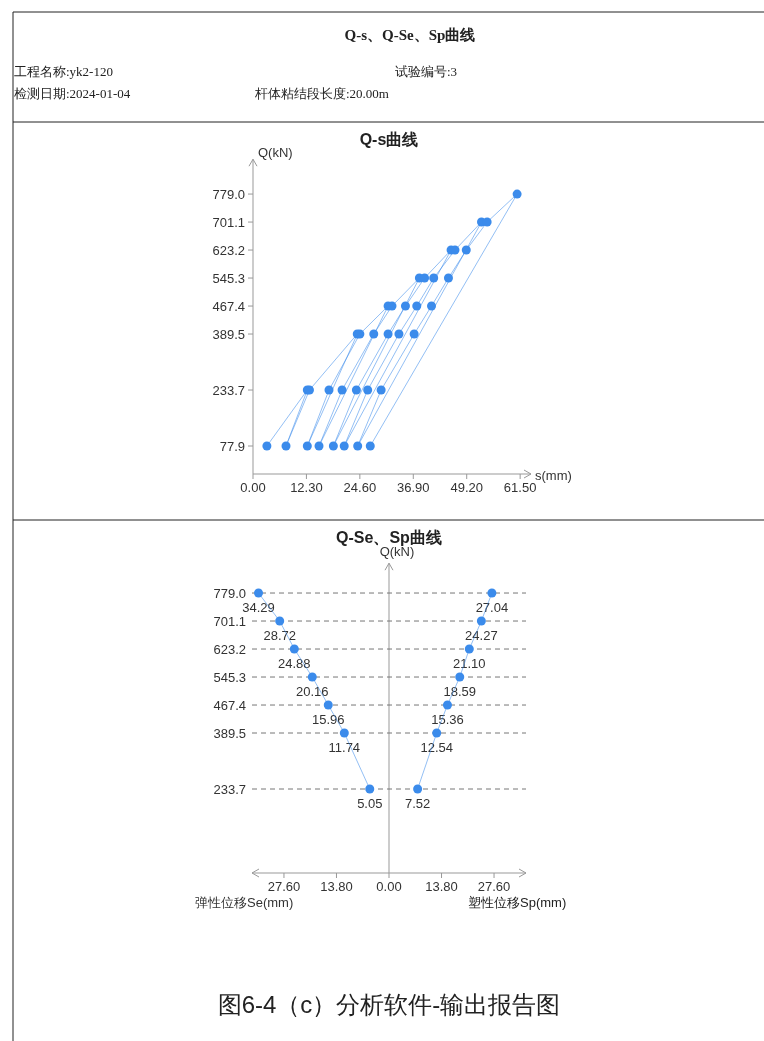 The image size is (764, 1041). Describe the element at coordinates (279, 636) in the screenshot. I see `annotation: 28.72` at that location.